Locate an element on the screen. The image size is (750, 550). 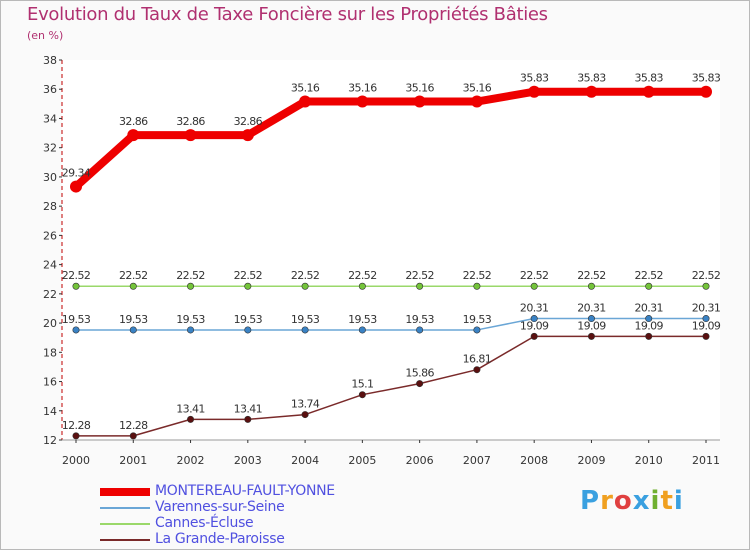
x-tick-label: 2003 is located at coordinates (248, 460).